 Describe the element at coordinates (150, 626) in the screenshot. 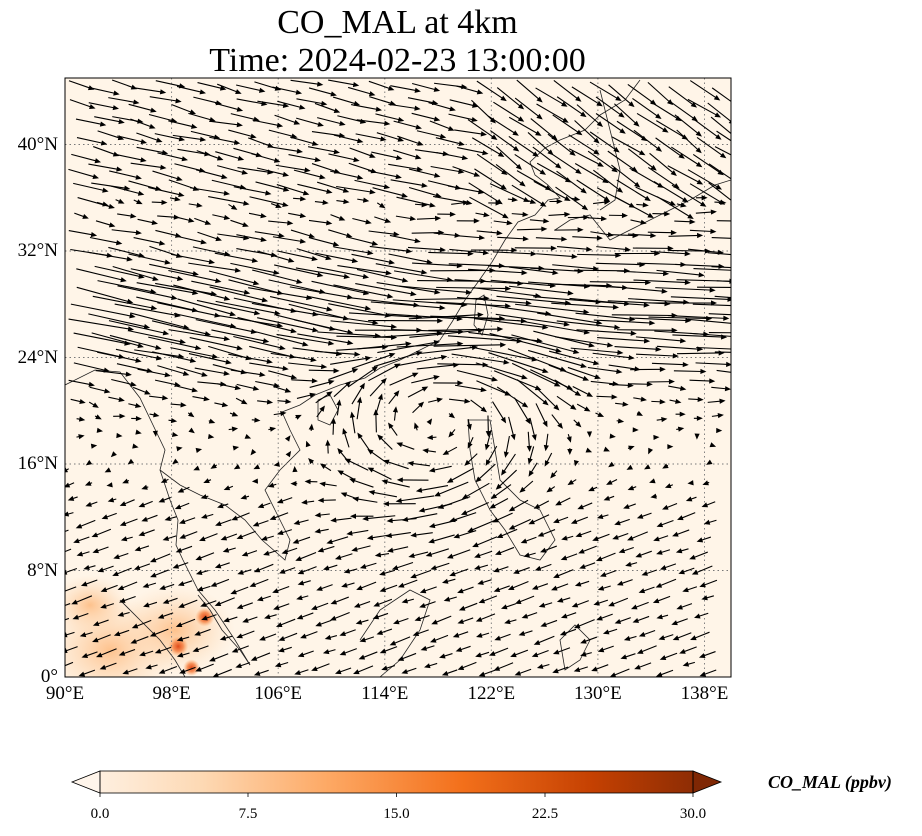

I see `co-haze-region` at that location.